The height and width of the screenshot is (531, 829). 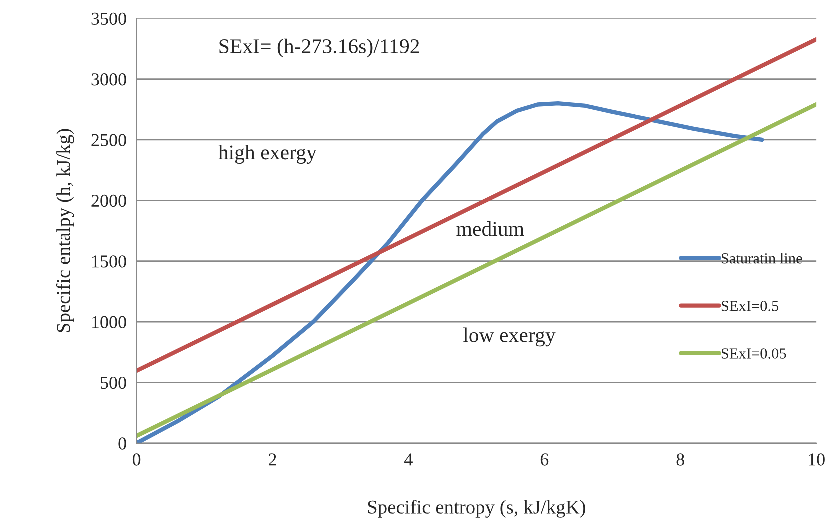 I want to click on x-tick-label: 6, so click(x=544, y=460).